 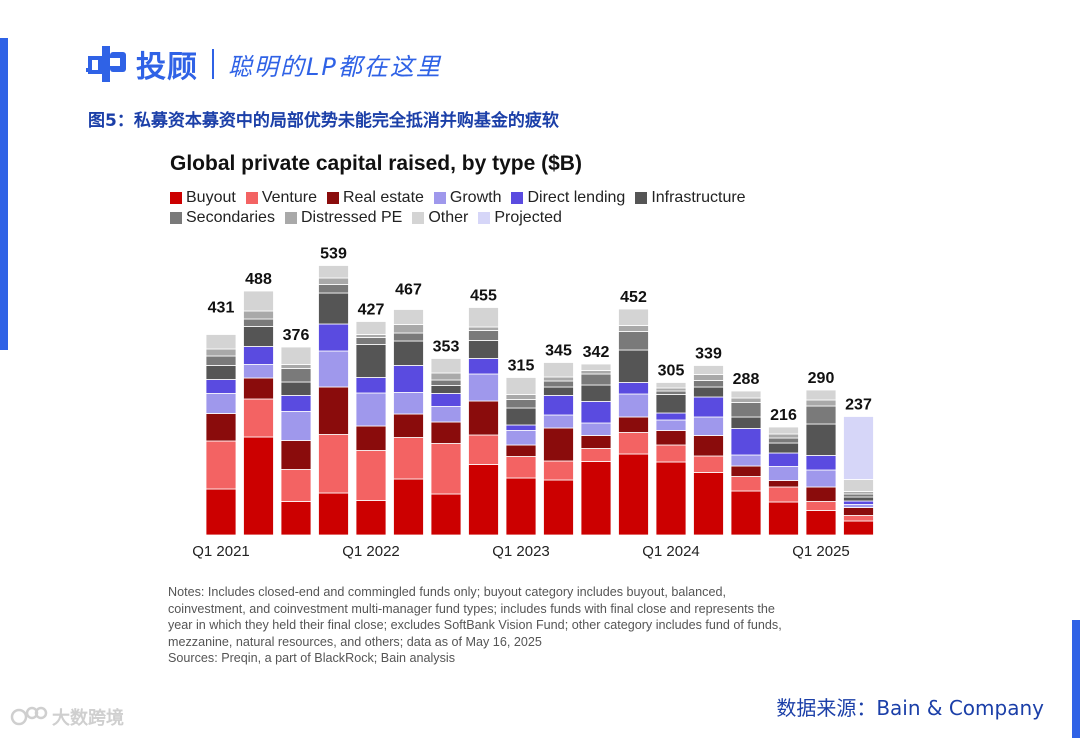 What do you see at coordinates (521, 551) in the screenshot?
I see `x-tick-label: Q1 2023` at bounding box center [521, 551].